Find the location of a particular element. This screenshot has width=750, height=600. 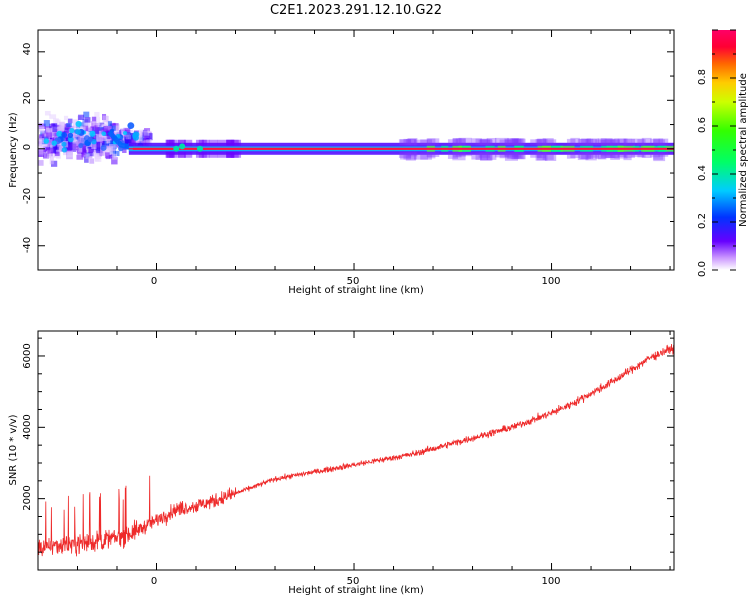

spectrogram-xtick-label: 0 is located at coordinates (154, 281).